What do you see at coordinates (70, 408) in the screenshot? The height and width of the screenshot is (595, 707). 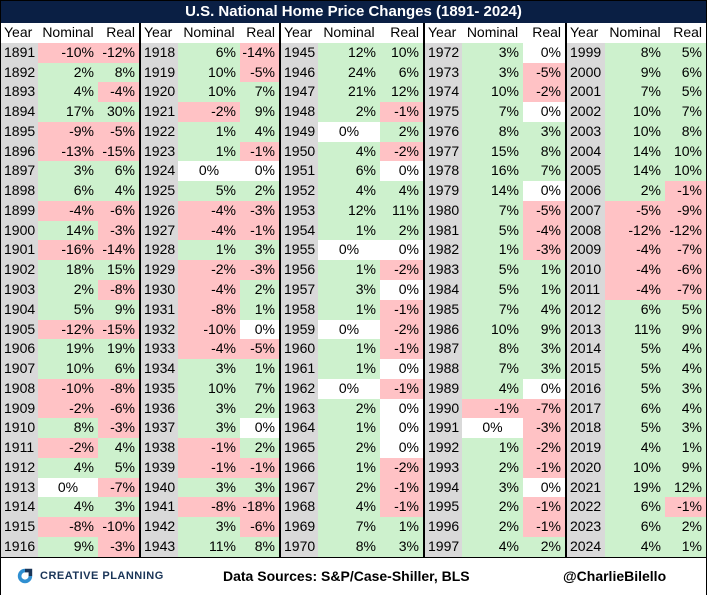 I see `table-row: 1909 -2% -6%` at bounding box center [70, 408].